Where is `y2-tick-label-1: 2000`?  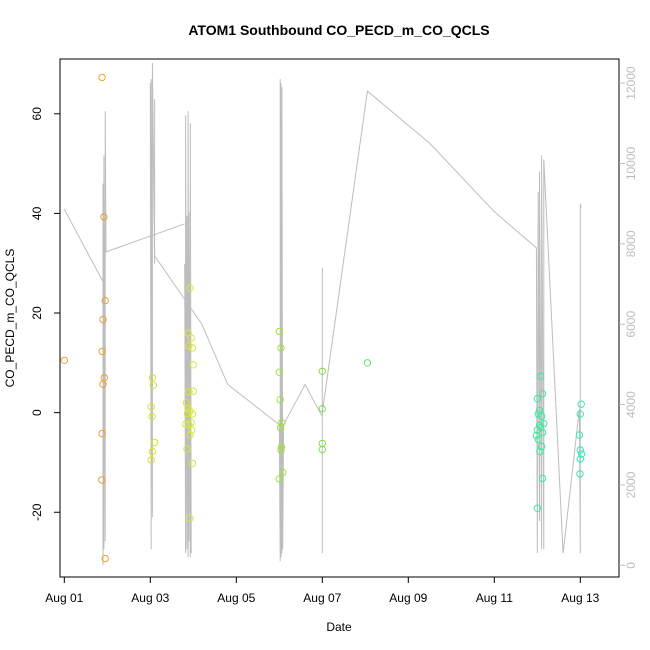
y2-tick-label-1: 2000 is located at coordinates (631, 484).